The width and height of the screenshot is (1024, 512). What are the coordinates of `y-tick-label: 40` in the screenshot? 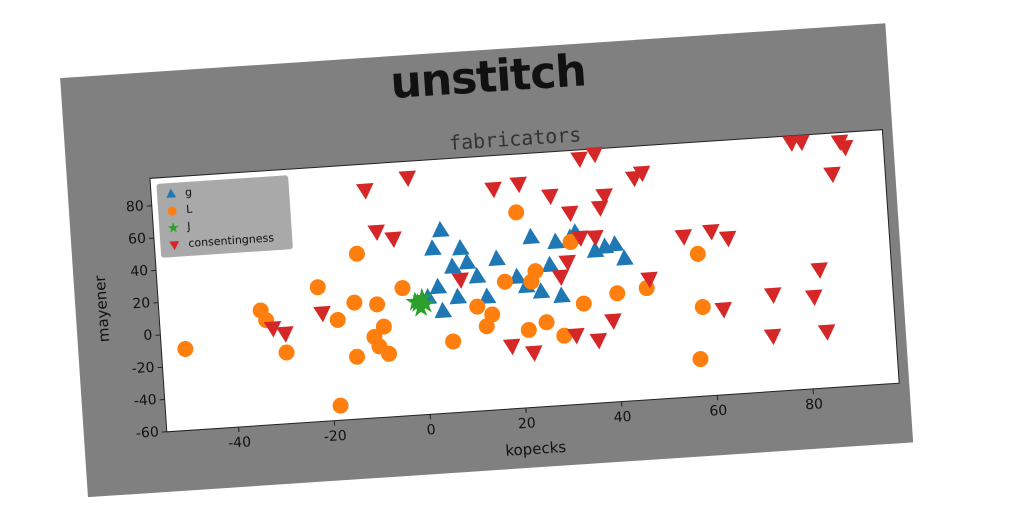 It's located at (139, 271).